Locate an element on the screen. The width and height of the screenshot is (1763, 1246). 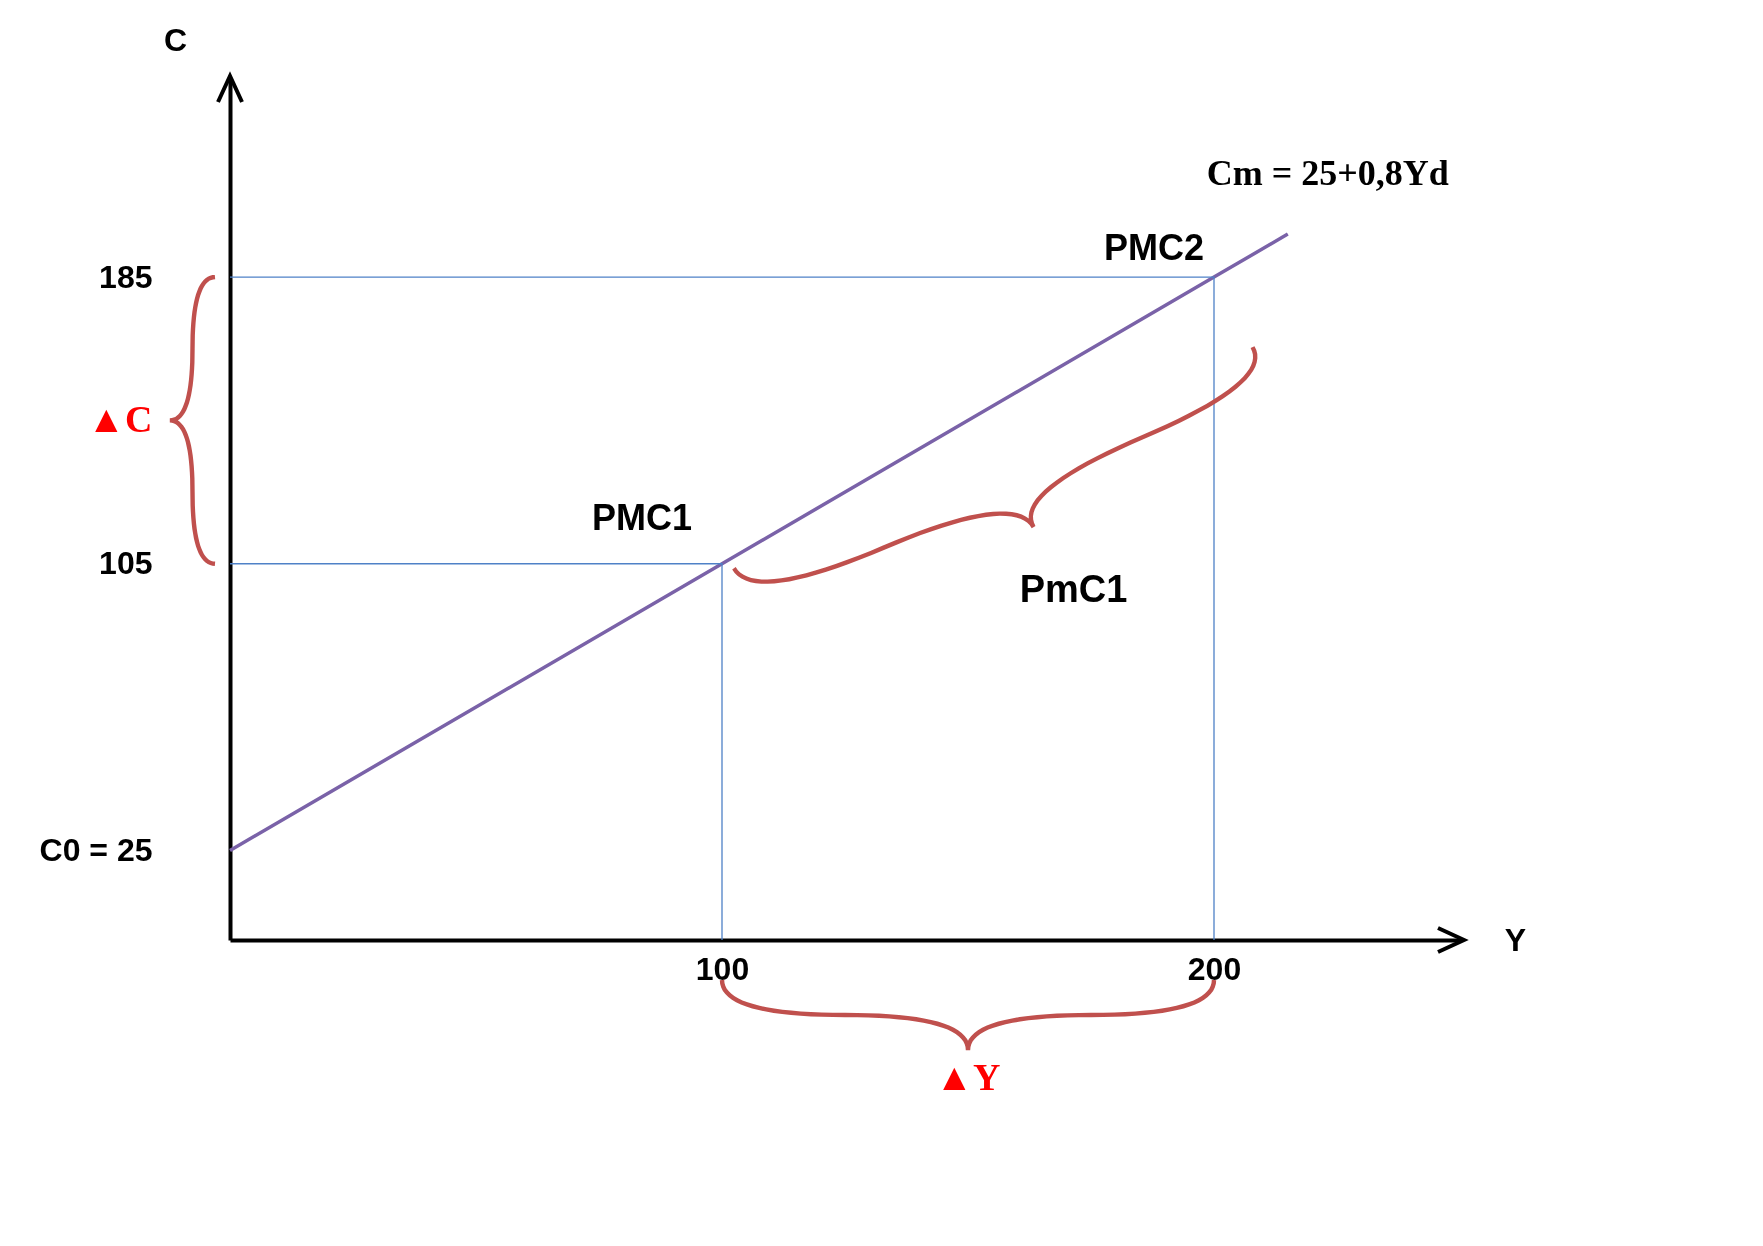
text: ▲Y is located at coordinates (968, 1077).